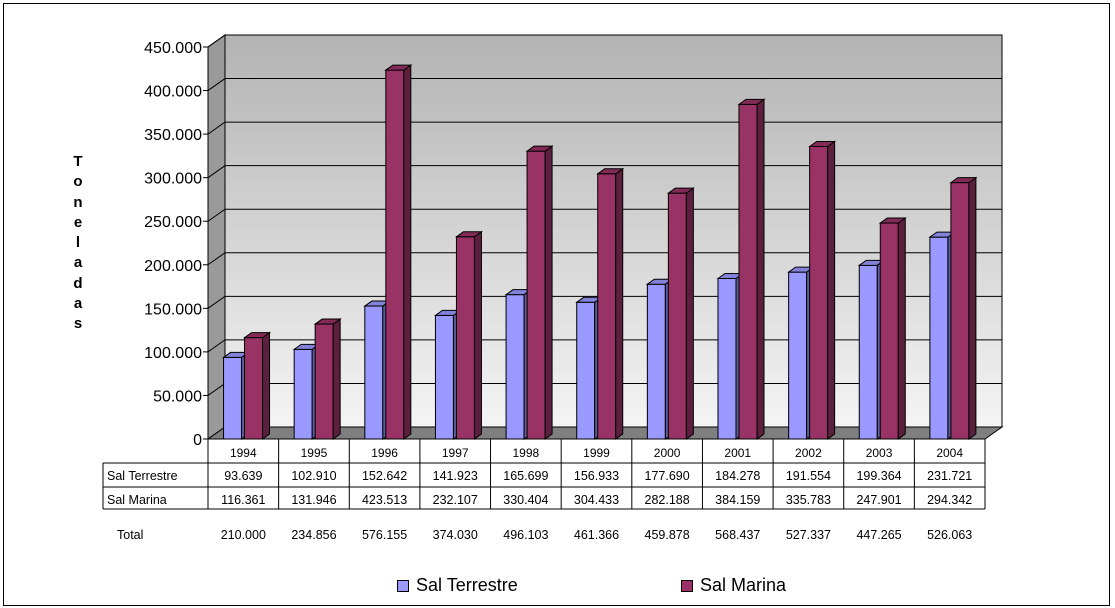 The height and width of the screenshot is (608, 1115). Describe the element at coordinates (78, 243) in the screenshot. I see `y-axis-title-letter: l` at that location.